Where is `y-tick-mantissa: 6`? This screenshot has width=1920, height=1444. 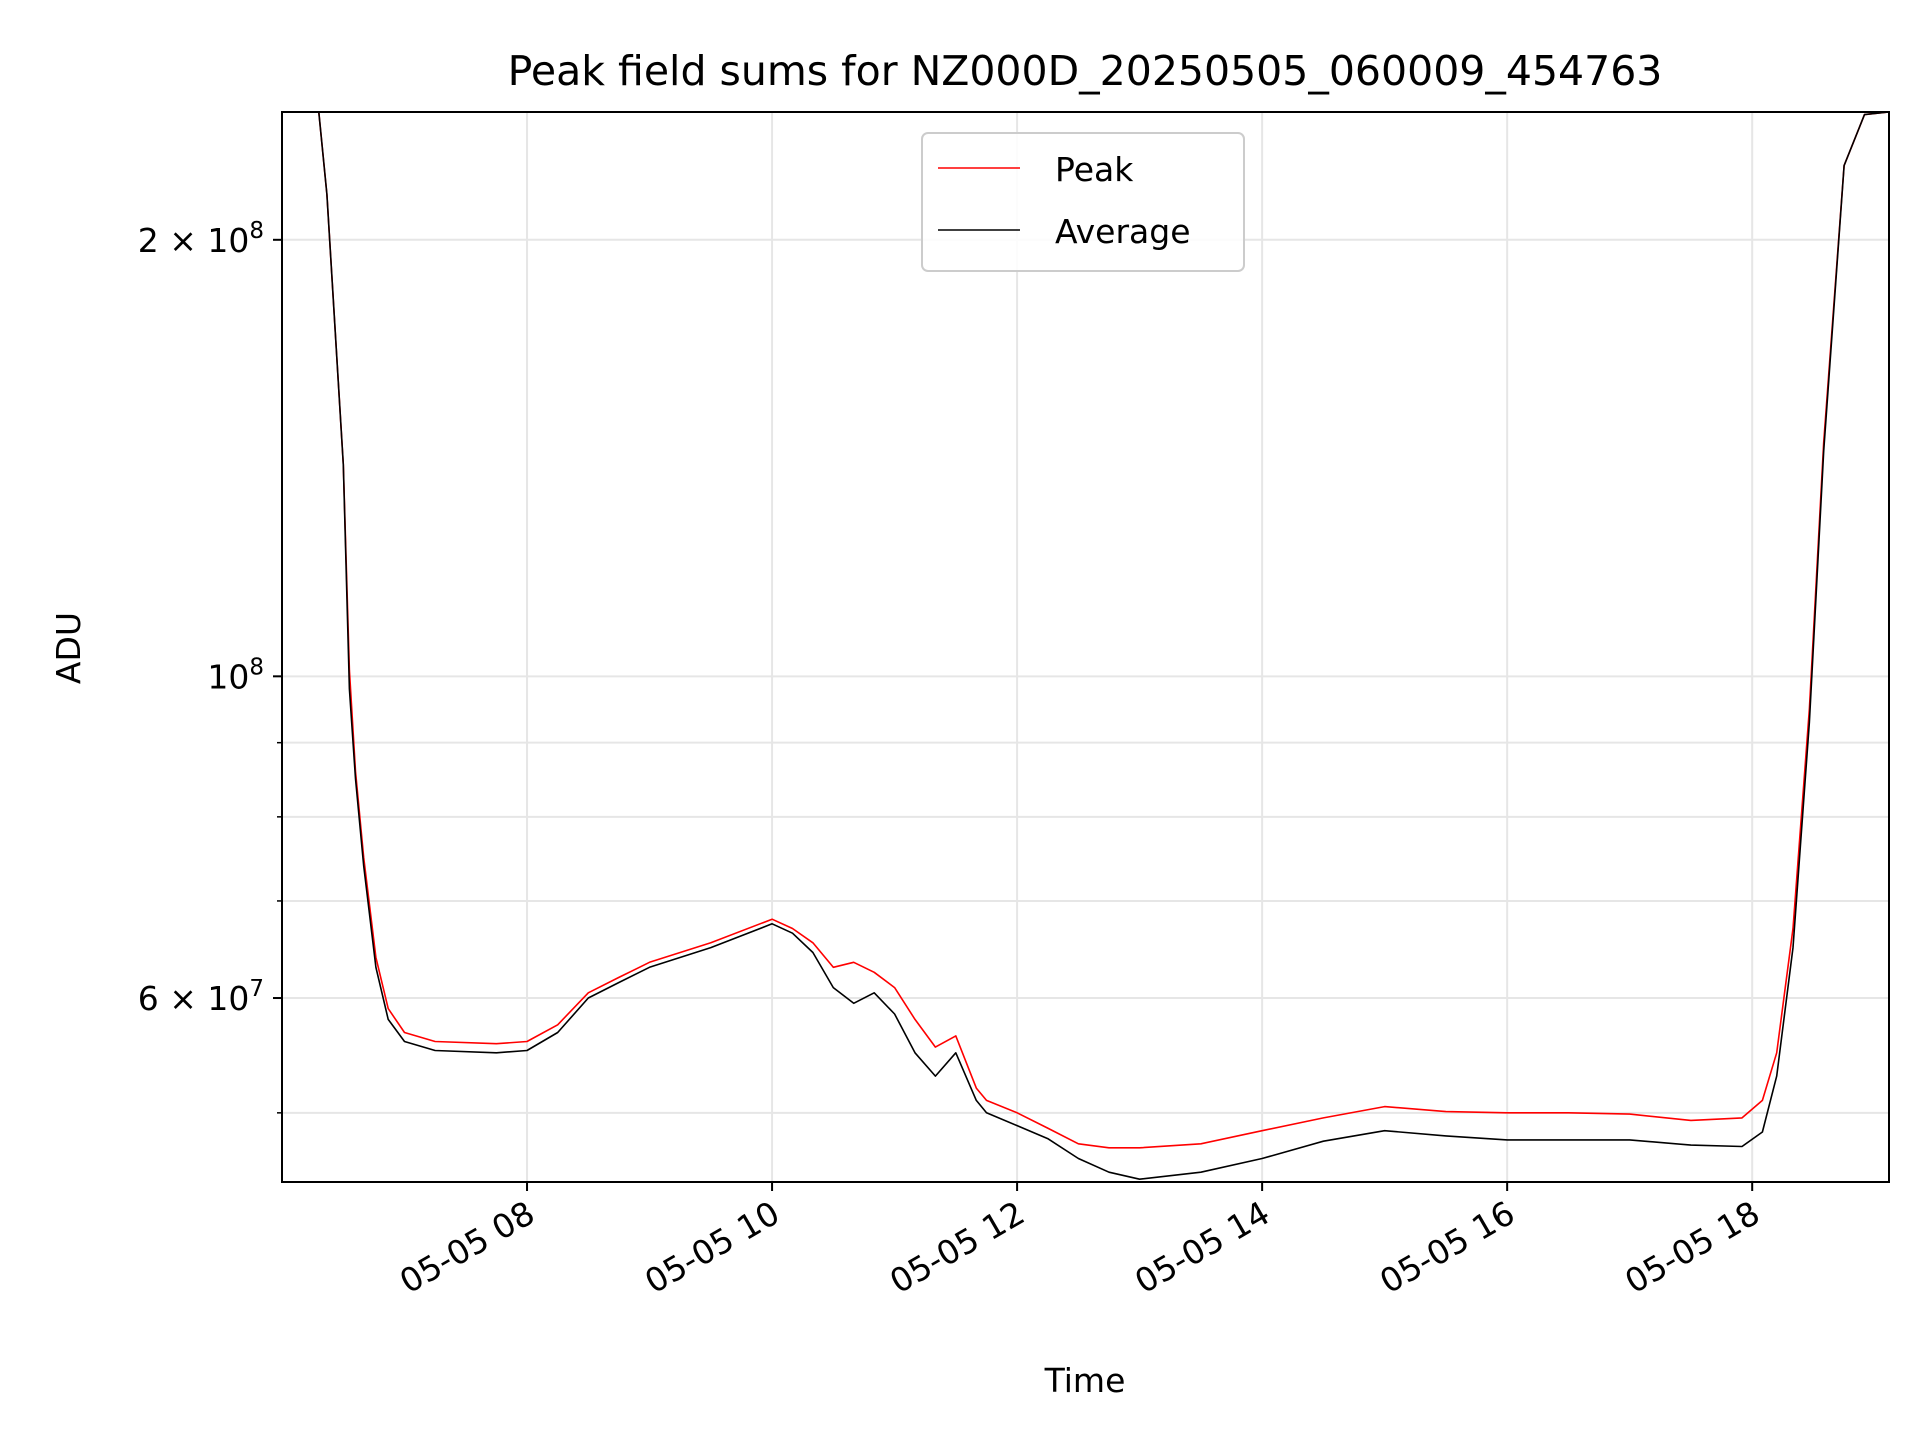 y-tick-mantissa: 6 is located at coordinates (148, 998).